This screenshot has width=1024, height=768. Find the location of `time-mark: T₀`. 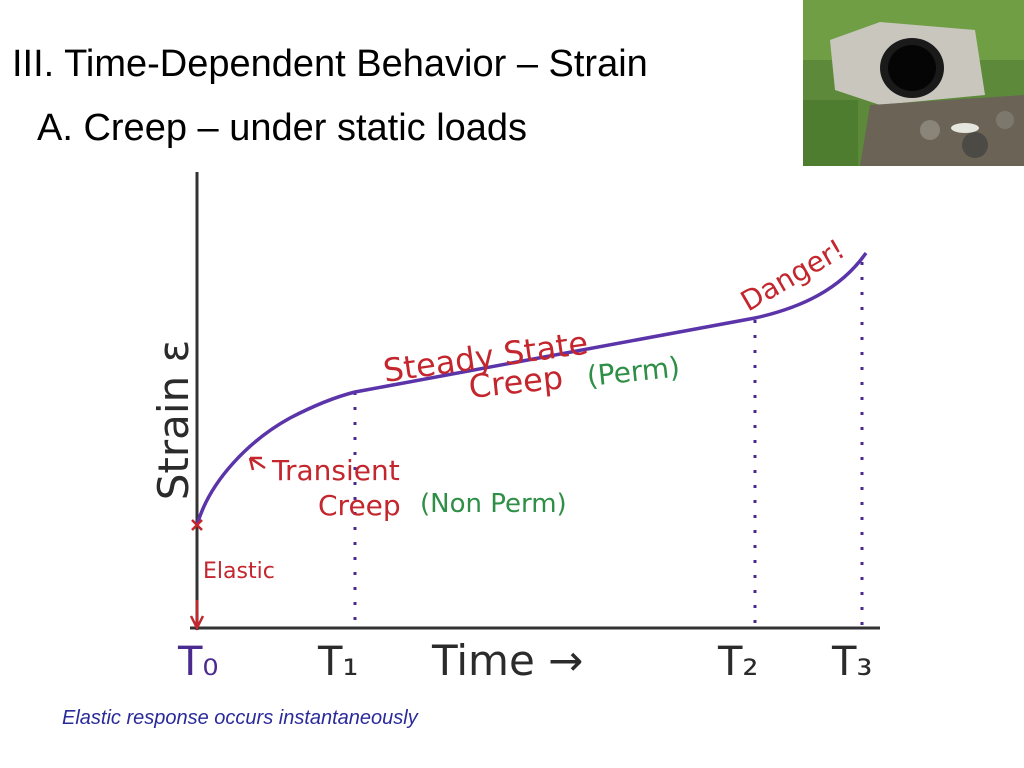

time-mark: T₀ is located at coordinates (197, 662).